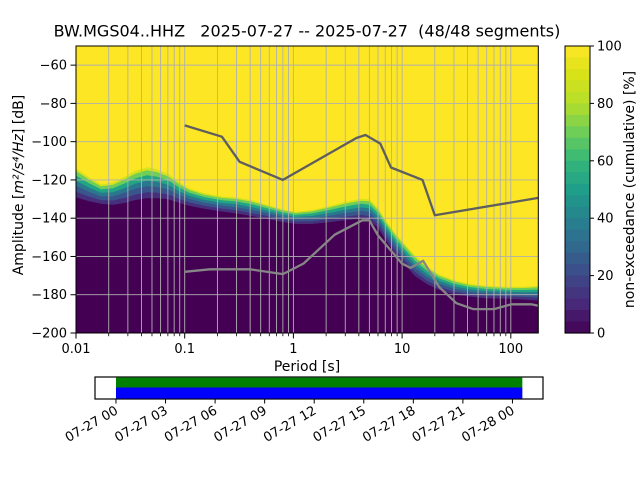 This screenshot has width=640, height=480. Describe the element at coordinates (402, 349) in the screenshot. I see `x-tick-label: 10` at that location.